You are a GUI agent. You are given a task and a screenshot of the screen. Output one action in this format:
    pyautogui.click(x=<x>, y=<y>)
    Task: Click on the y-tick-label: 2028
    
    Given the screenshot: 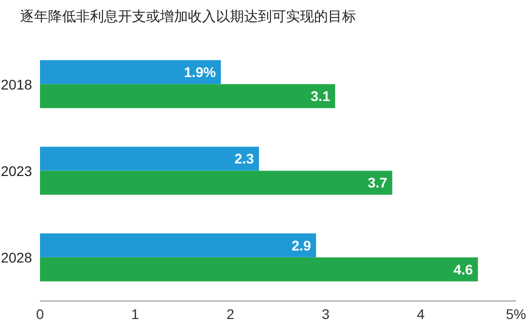 What is the action you would take?
    pyautogui.click(x=16, y=258)
    